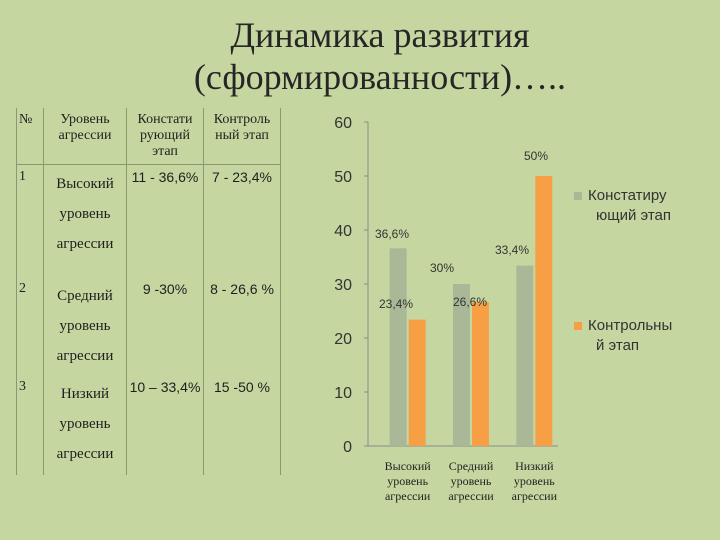  What do you see at coordinates (442, 268) in the screenshot?
I see `data-label: 30%` at bounding box center [442, 268].